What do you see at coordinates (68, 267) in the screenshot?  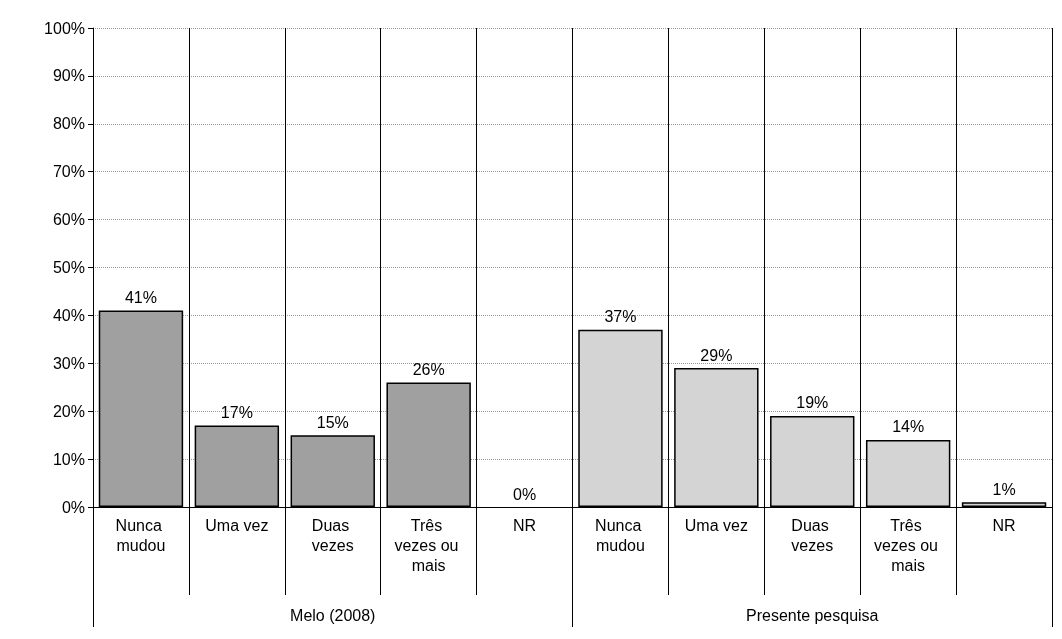 I see `y-tick-label: 50%` at bounding box center [68, 267].